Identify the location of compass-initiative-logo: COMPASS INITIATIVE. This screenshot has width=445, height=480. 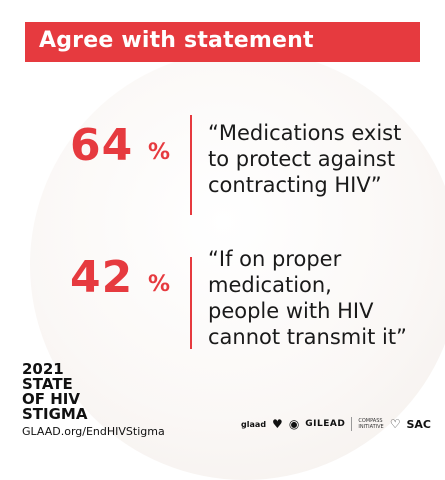
(371, 424).